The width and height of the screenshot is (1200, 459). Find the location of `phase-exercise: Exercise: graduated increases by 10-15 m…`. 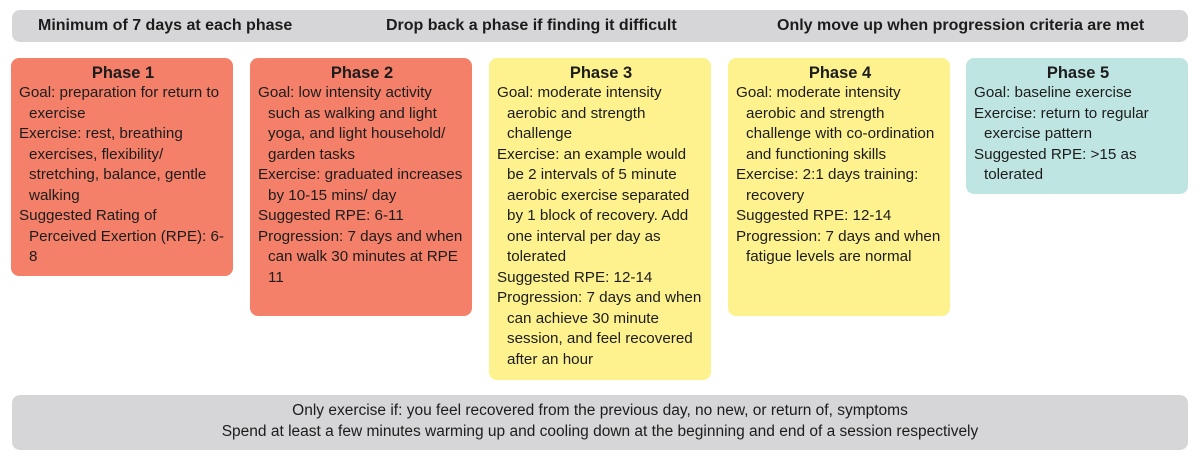

phase-exercise: Exercise: graduated increases by 10-15 m… is located at coordinates (360, 185).